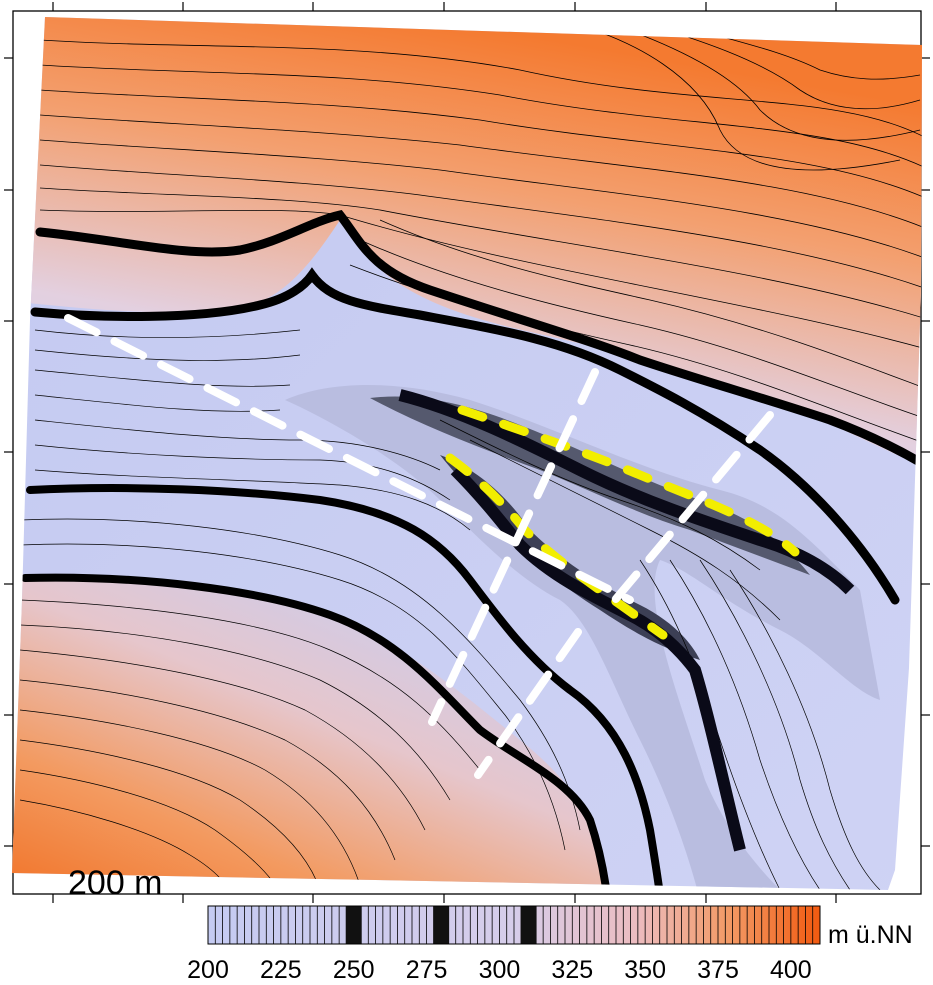 The width and height of the screenshot is (933, 985). What do you see at coordinates (570, 557) in the screenshot?
I see `channel-dark-lower` at bounding box center [570, 557].